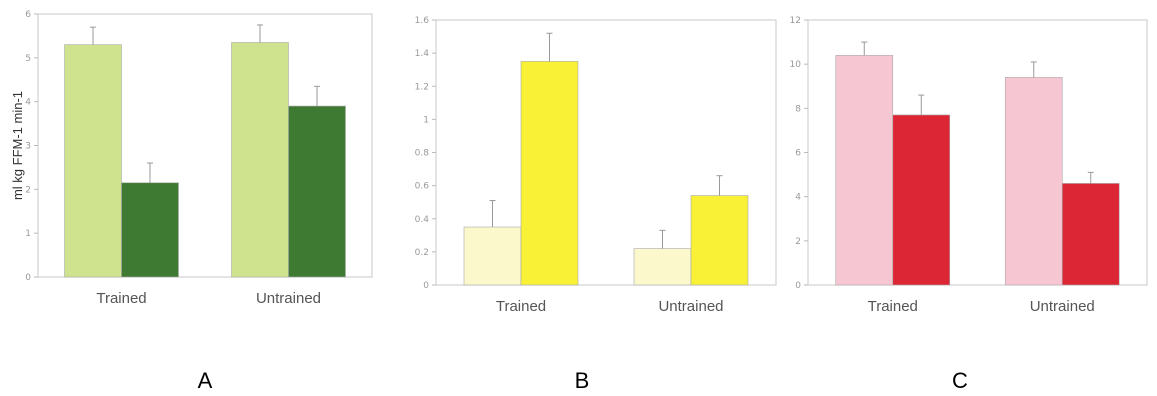 Image resolution: width=1157 pixels, height=396 pixels. Describe the element at coordinates (422, 253) in the screenshot. I see `y-tick-label: 0.2` at that location.